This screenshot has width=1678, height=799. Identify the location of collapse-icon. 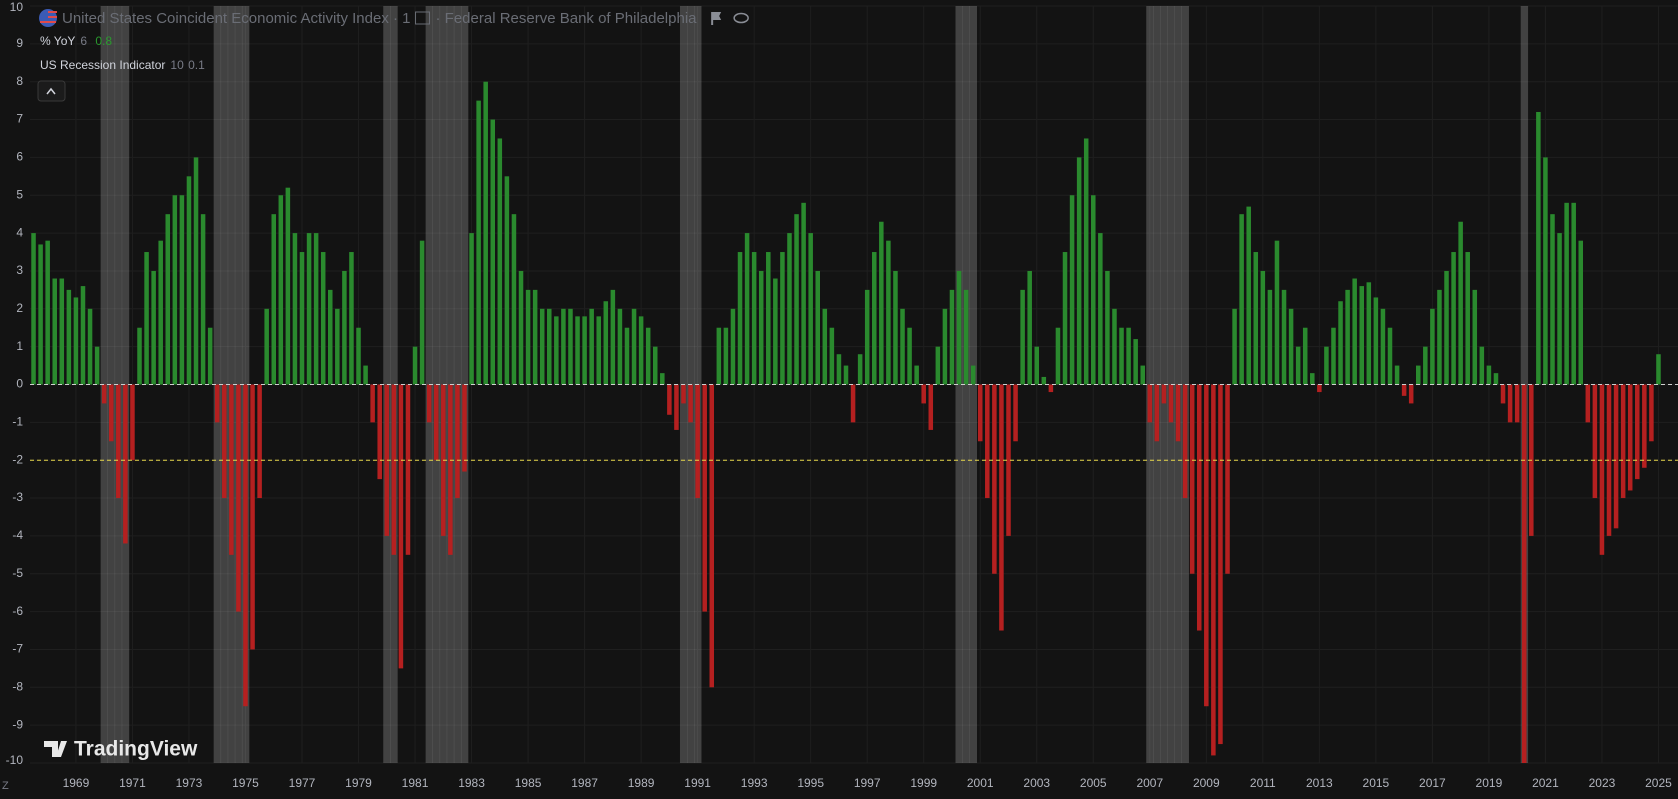
(51, 91).